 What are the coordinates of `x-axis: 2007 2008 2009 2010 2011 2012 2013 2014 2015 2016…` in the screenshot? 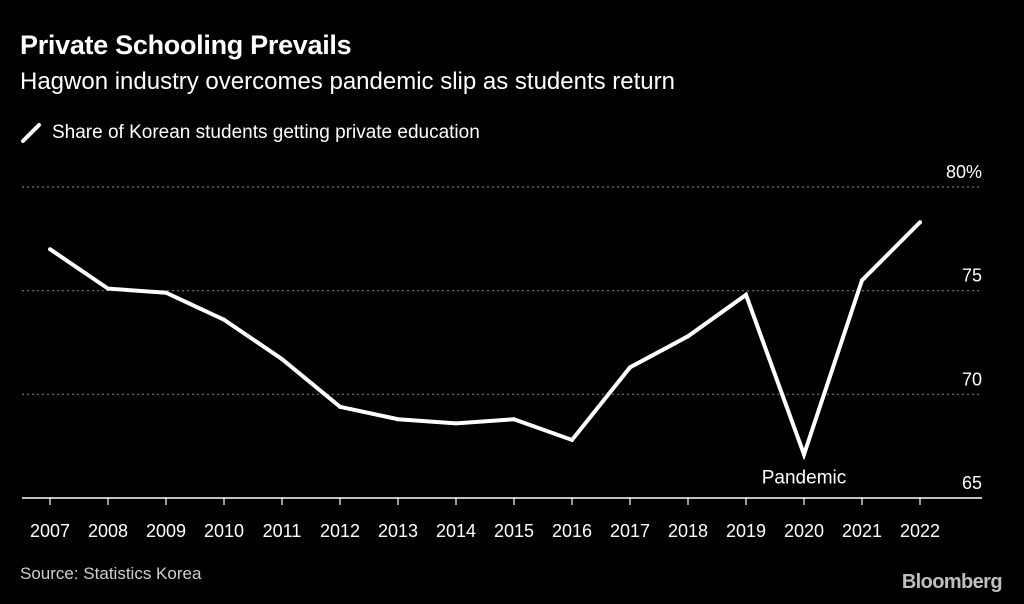 It's located at (502, 519).